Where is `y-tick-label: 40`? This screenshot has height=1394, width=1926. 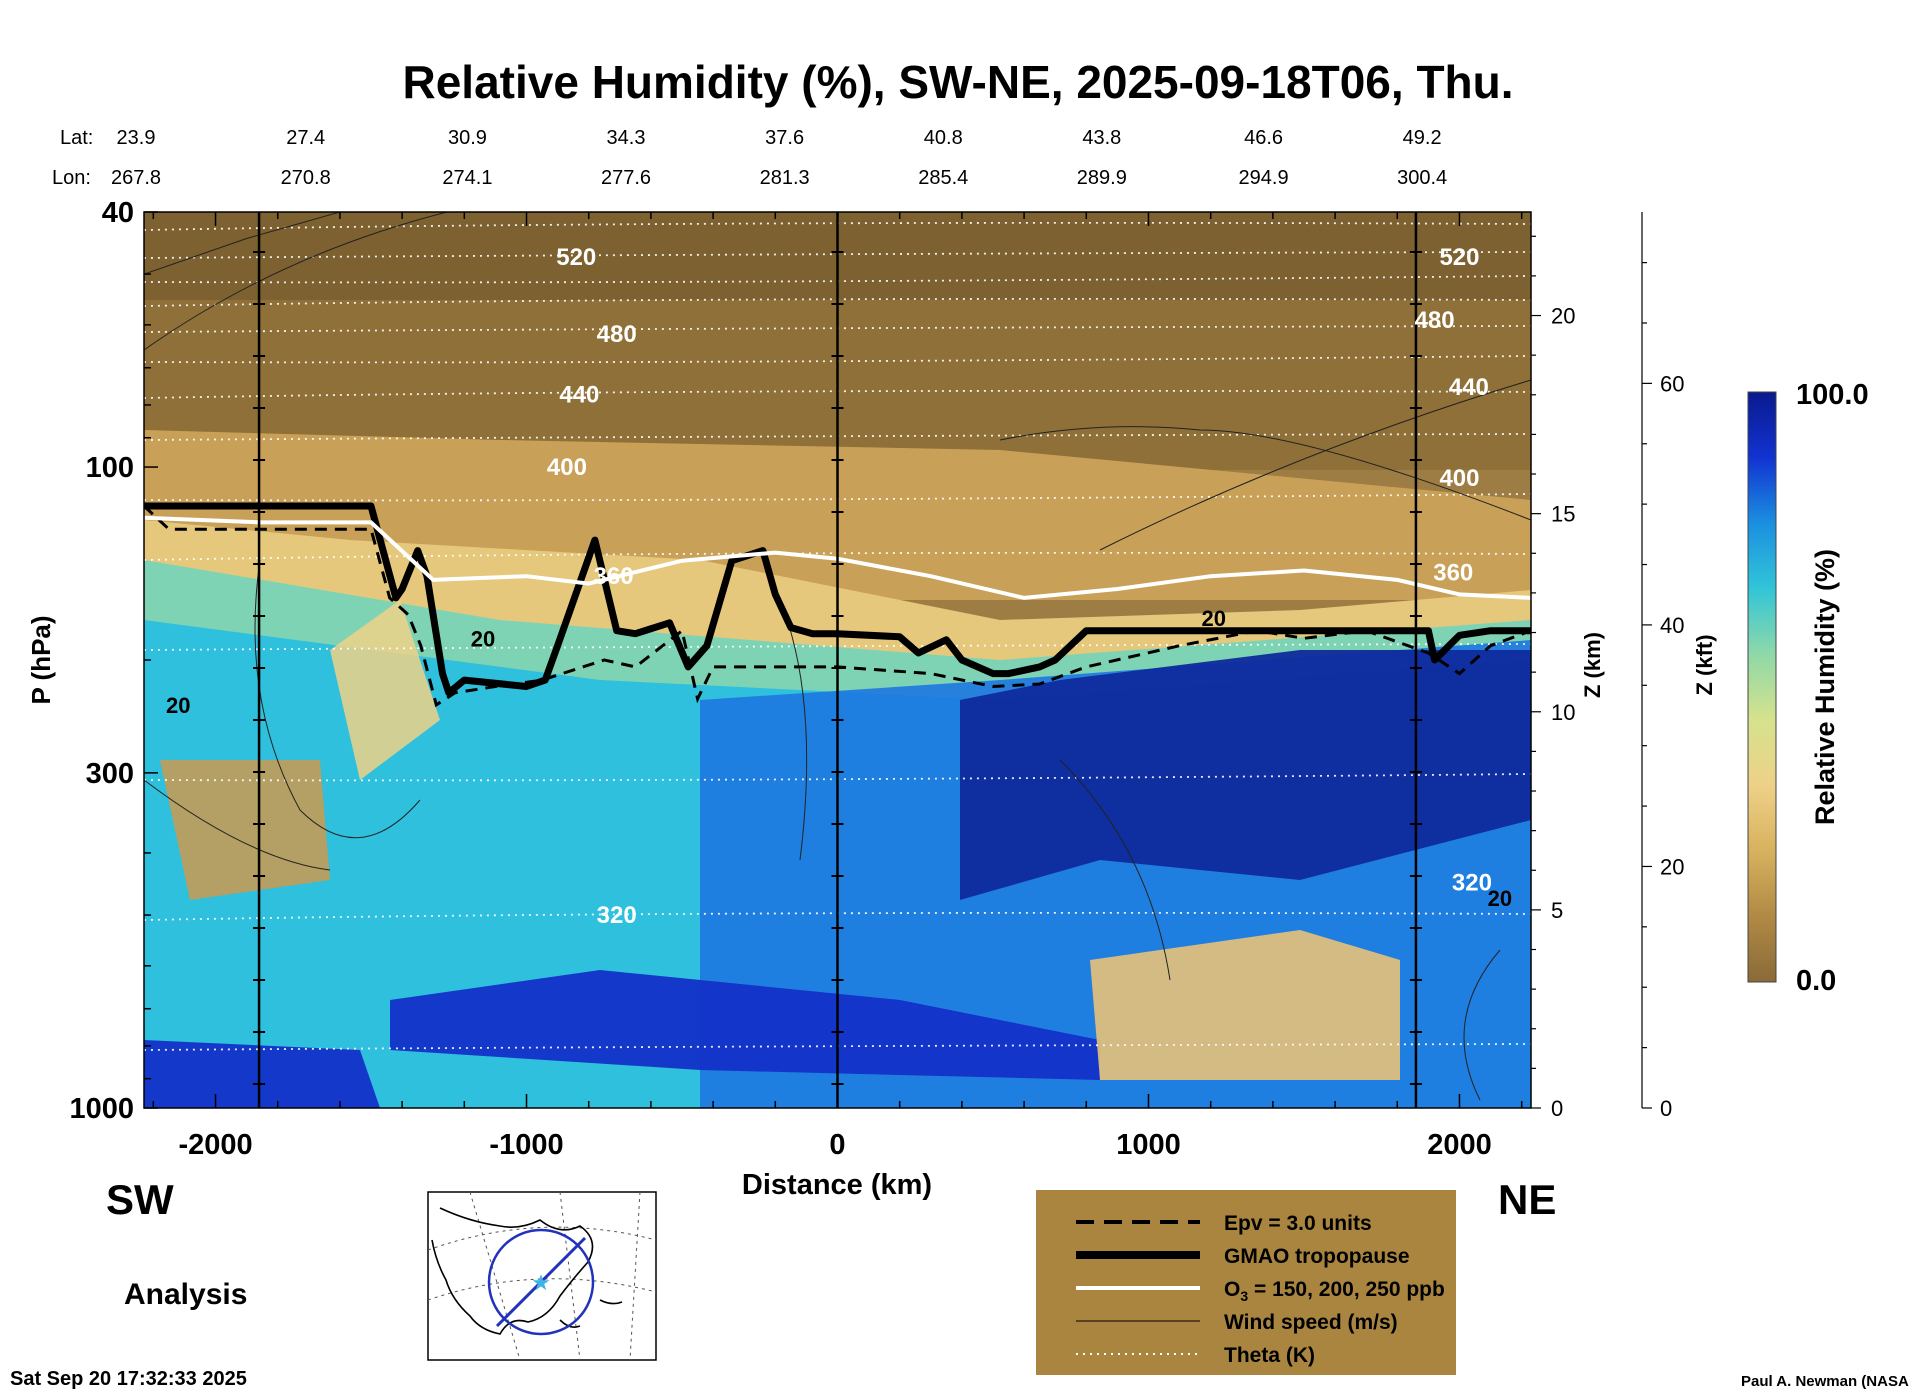
y-tick-label: 40 is located at coordinates (118, 213).